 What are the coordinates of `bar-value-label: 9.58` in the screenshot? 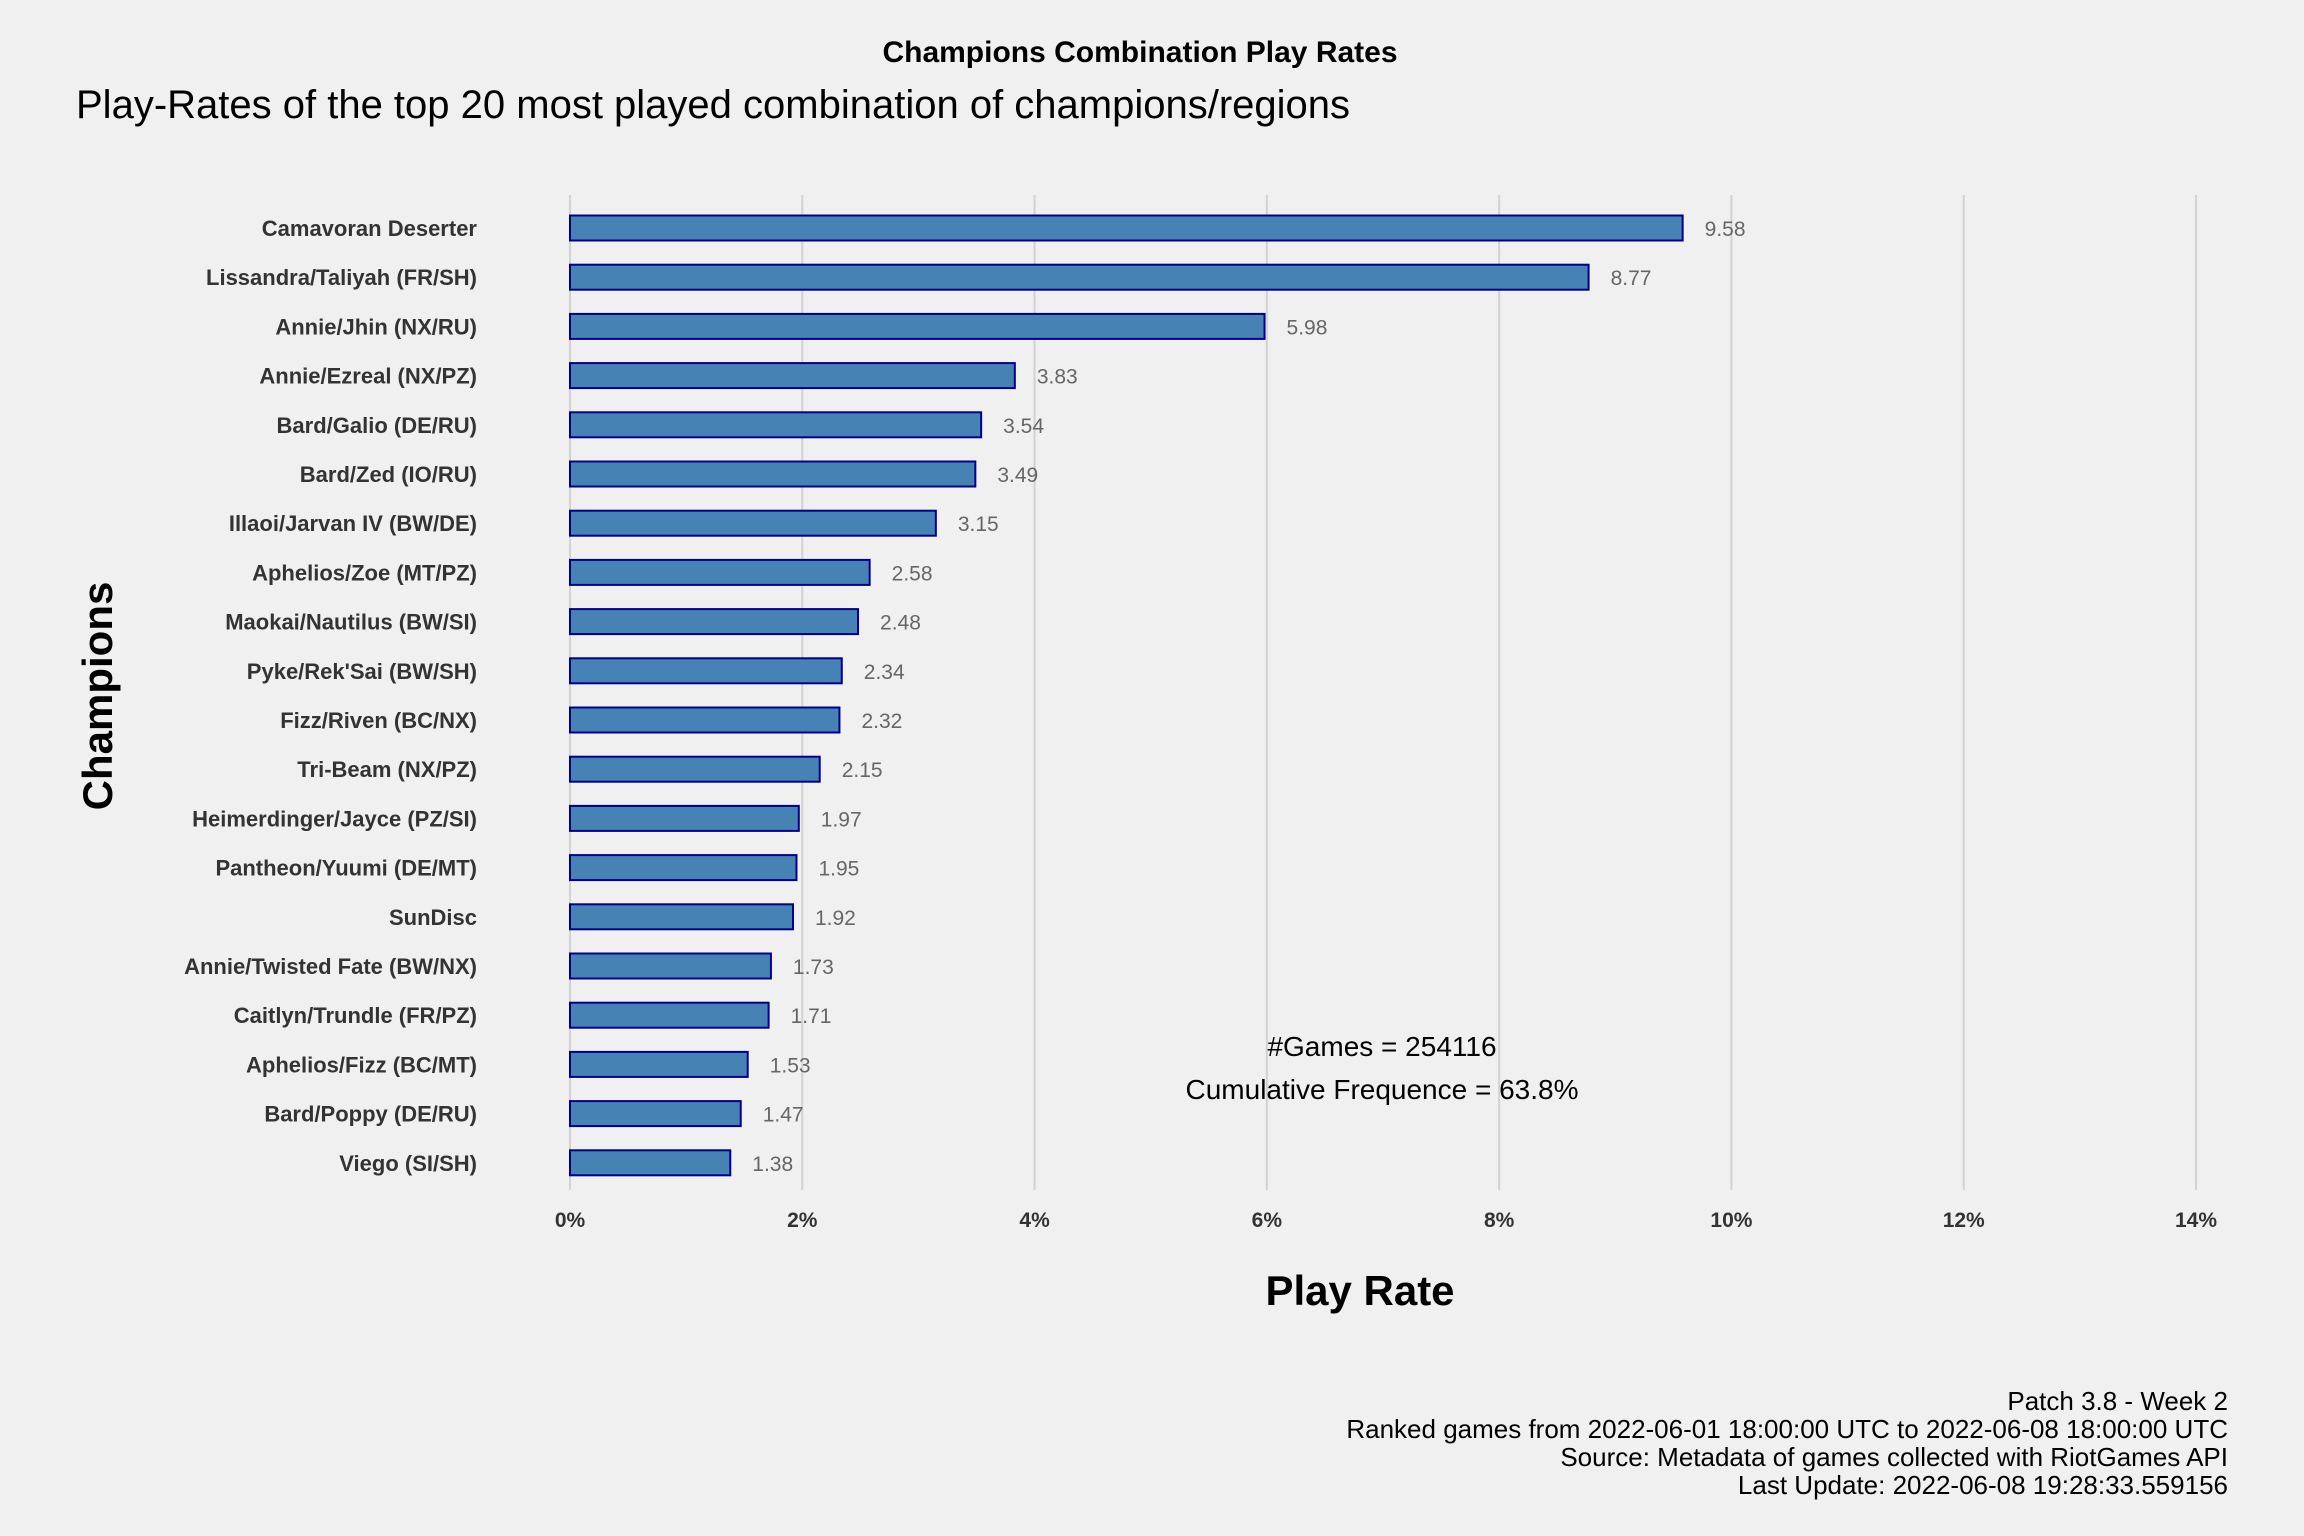 It's located at (1725, 229).